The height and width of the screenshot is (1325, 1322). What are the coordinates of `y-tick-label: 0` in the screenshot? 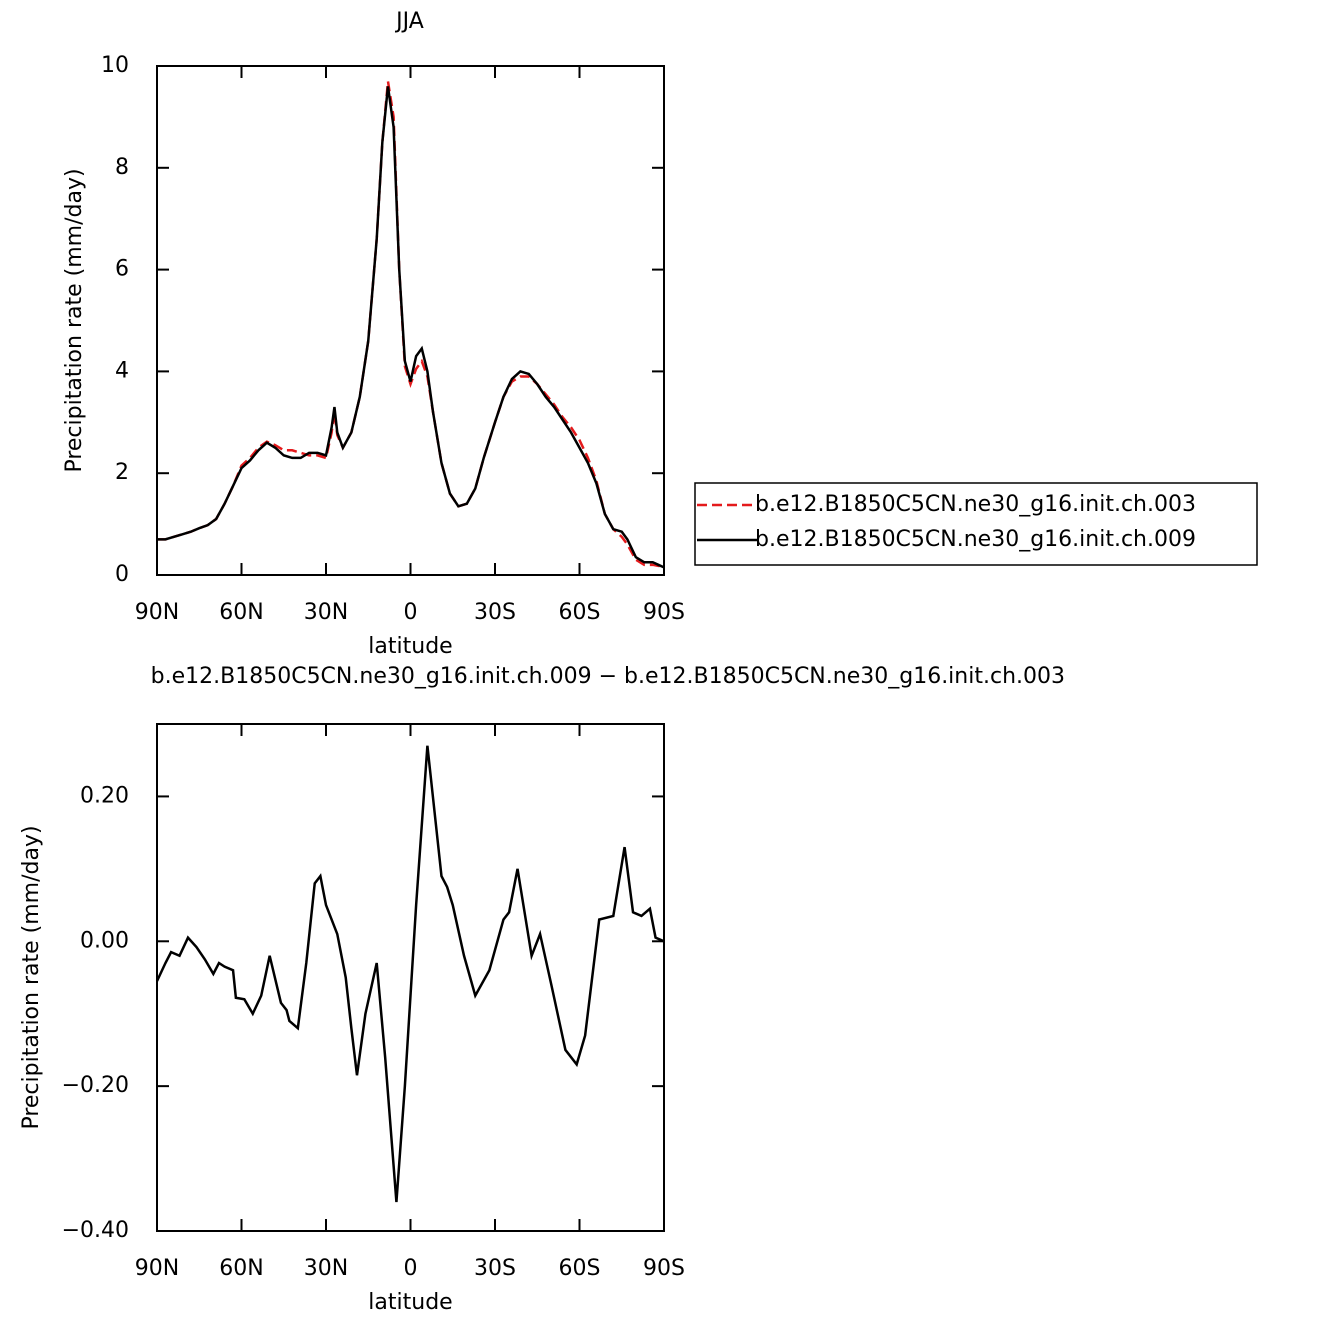 It's located at (122, 574).